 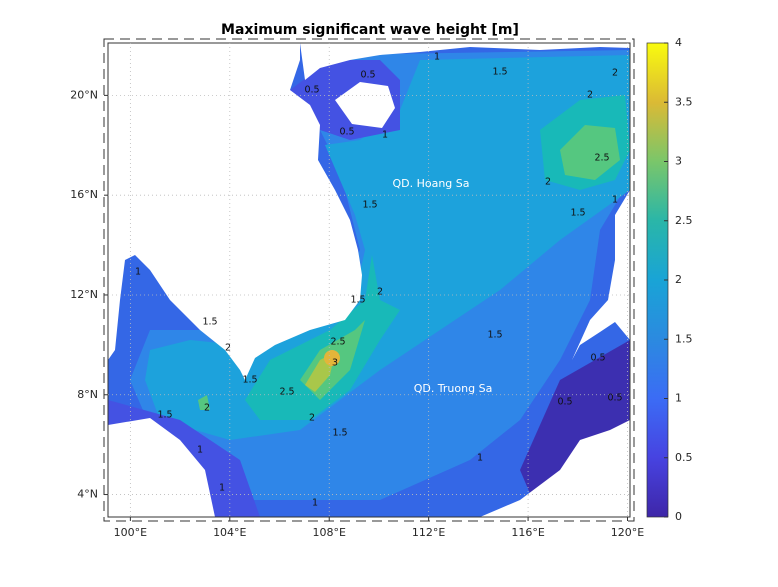 I want to click on colorbar-tick-label: 1, so click(x=678, y=398).